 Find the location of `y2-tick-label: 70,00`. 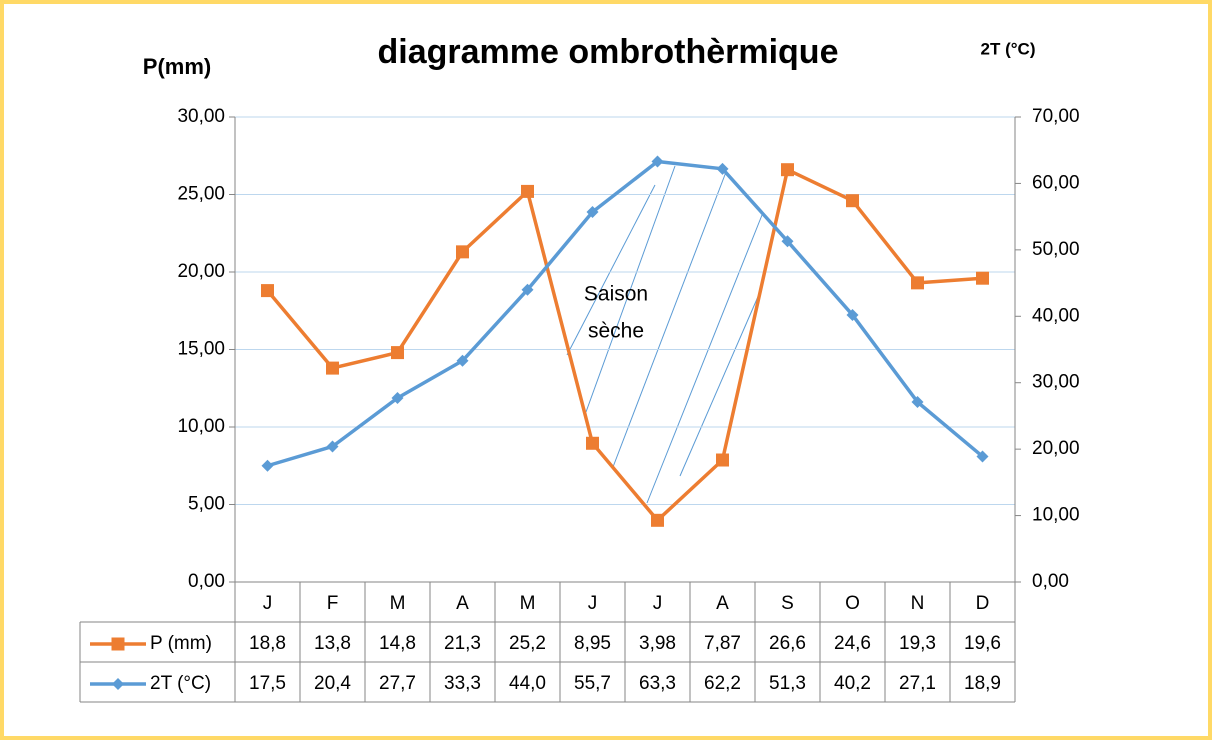

y2-tick-label: 70,00 is located at coordinates (1056, 116).